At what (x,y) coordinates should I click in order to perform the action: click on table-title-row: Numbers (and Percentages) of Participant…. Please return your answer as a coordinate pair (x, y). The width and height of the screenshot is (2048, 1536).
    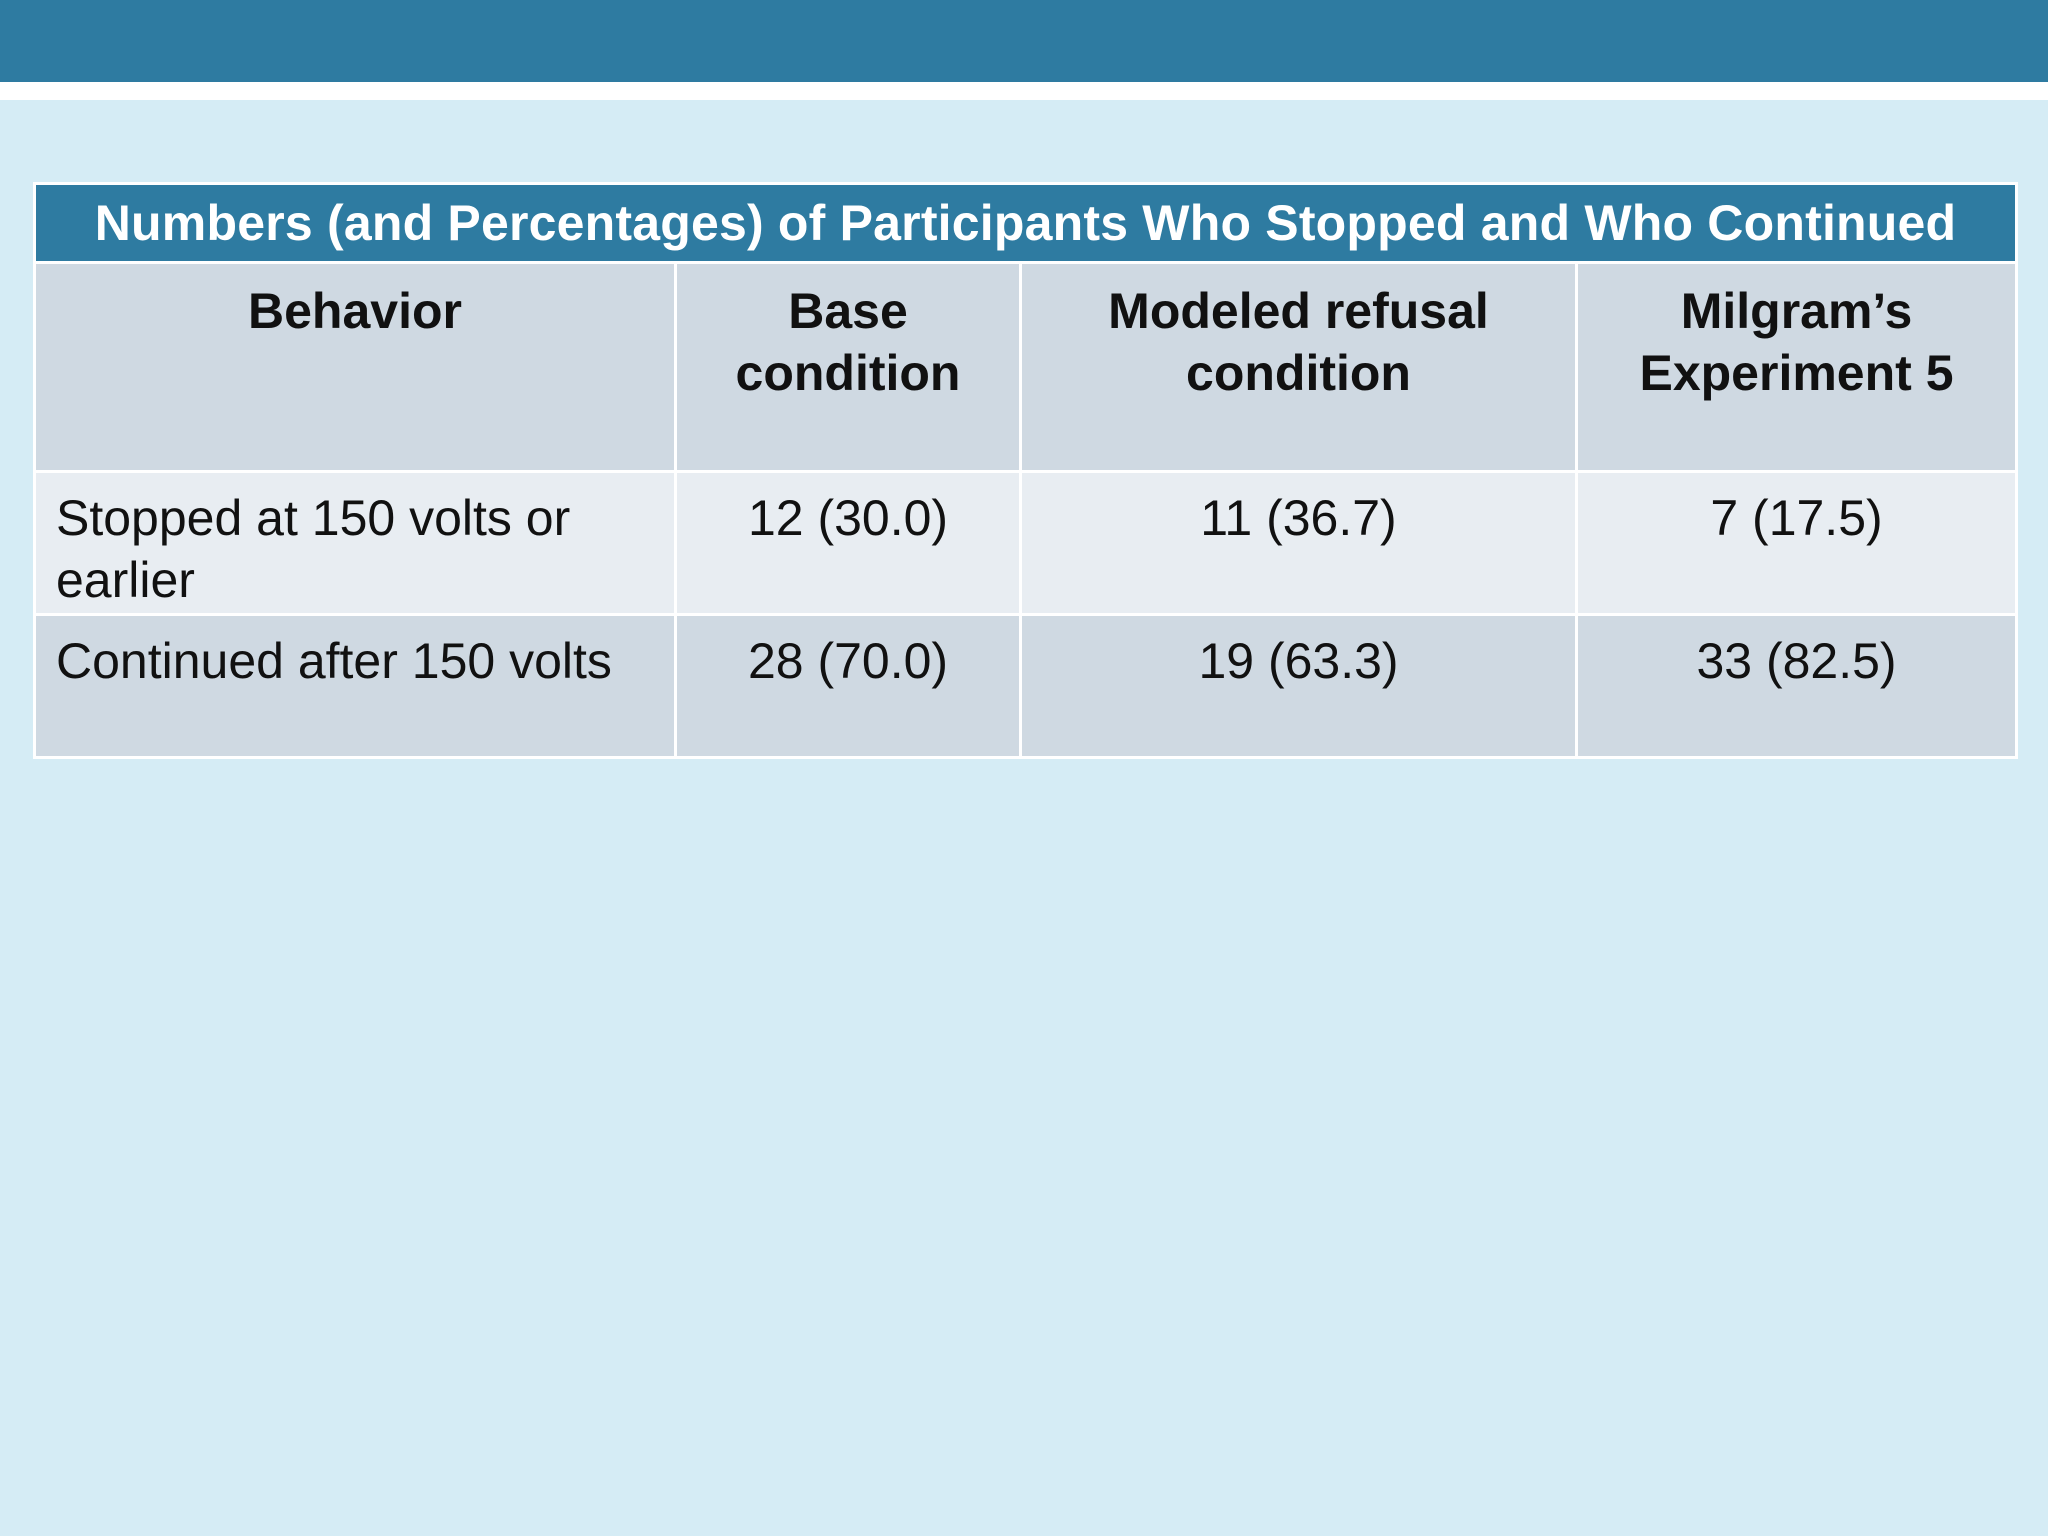
    Looking at the image, I should click on (1025, 223).